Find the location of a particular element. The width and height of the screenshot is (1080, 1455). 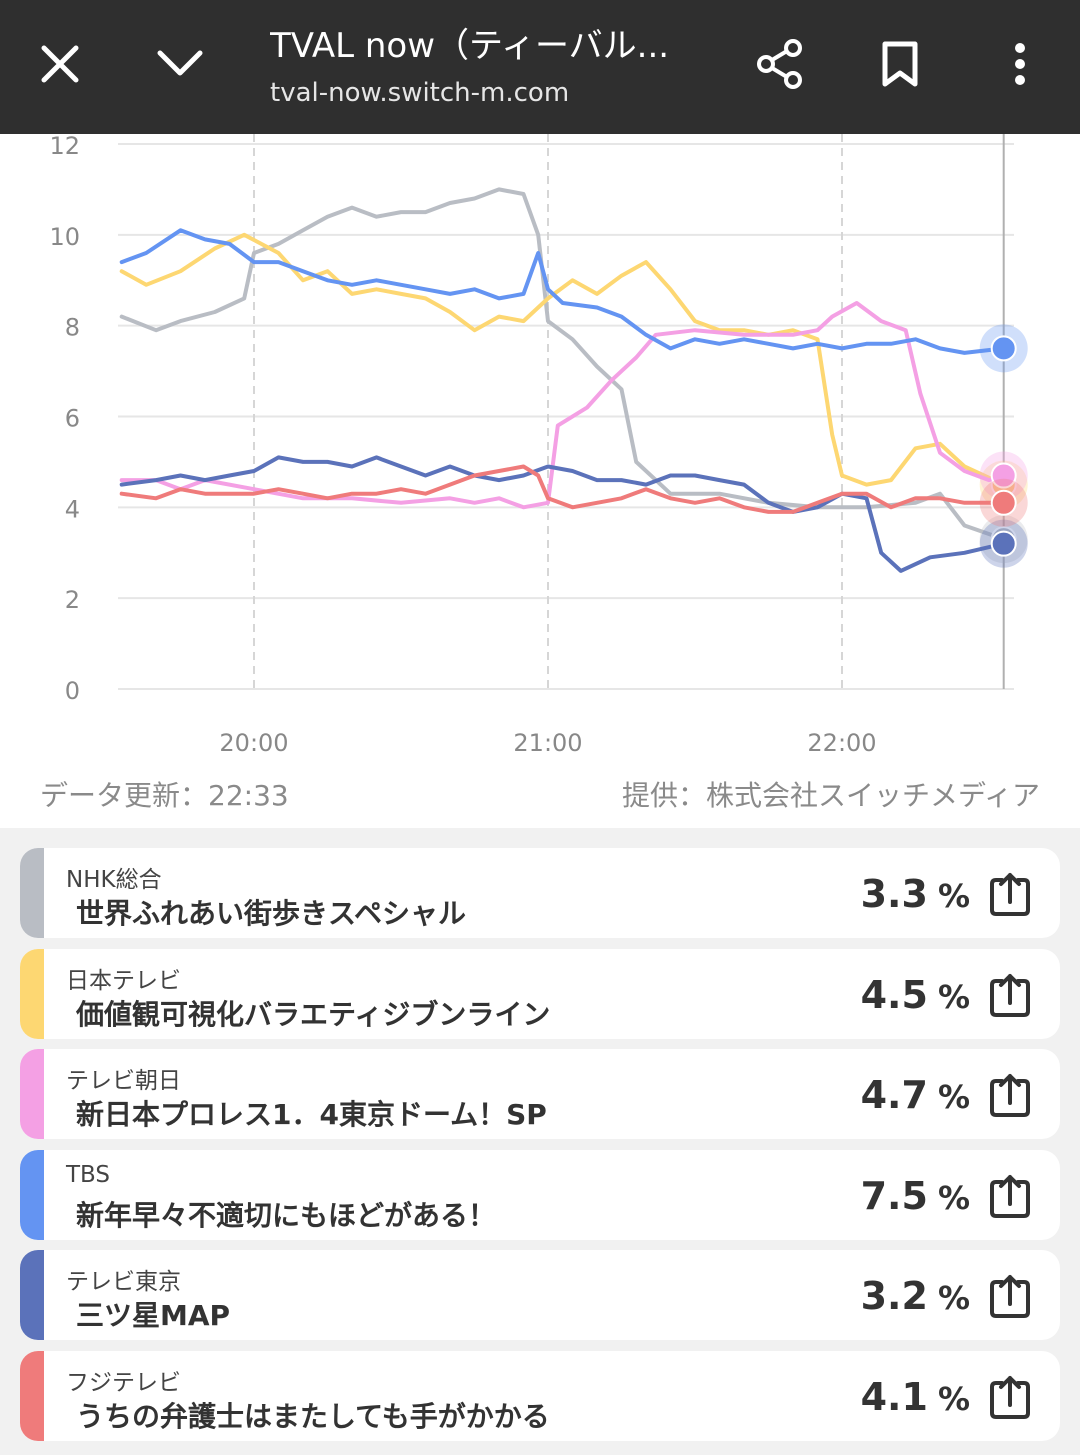

chevron-down-icon is located at coordinates (180, 64).